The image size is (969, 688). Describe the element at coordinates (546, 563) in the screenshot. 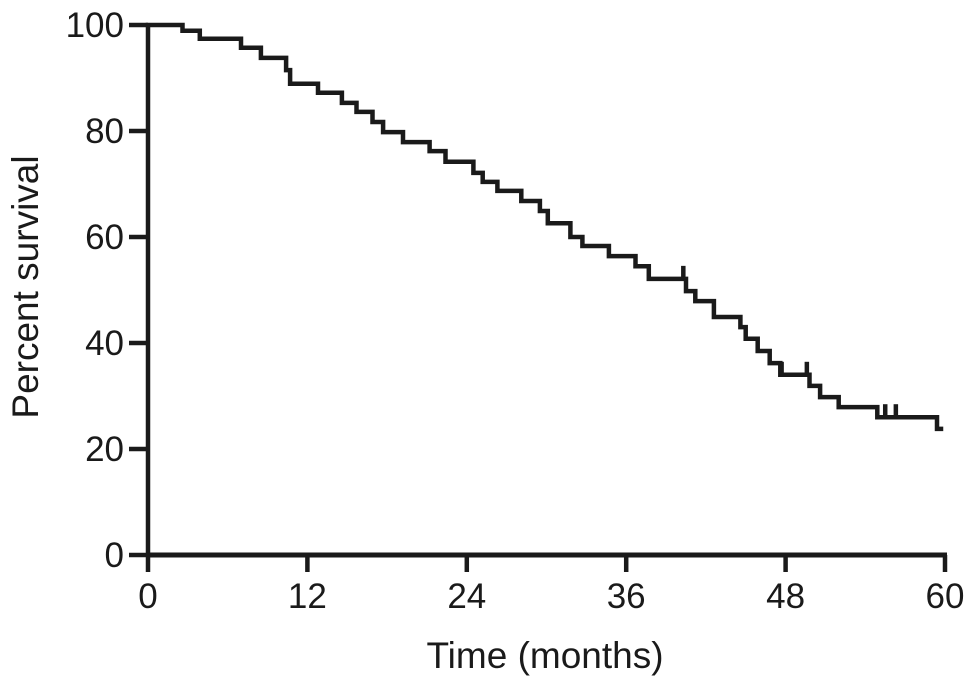

I see `x-axis-tick-marks` at that location.